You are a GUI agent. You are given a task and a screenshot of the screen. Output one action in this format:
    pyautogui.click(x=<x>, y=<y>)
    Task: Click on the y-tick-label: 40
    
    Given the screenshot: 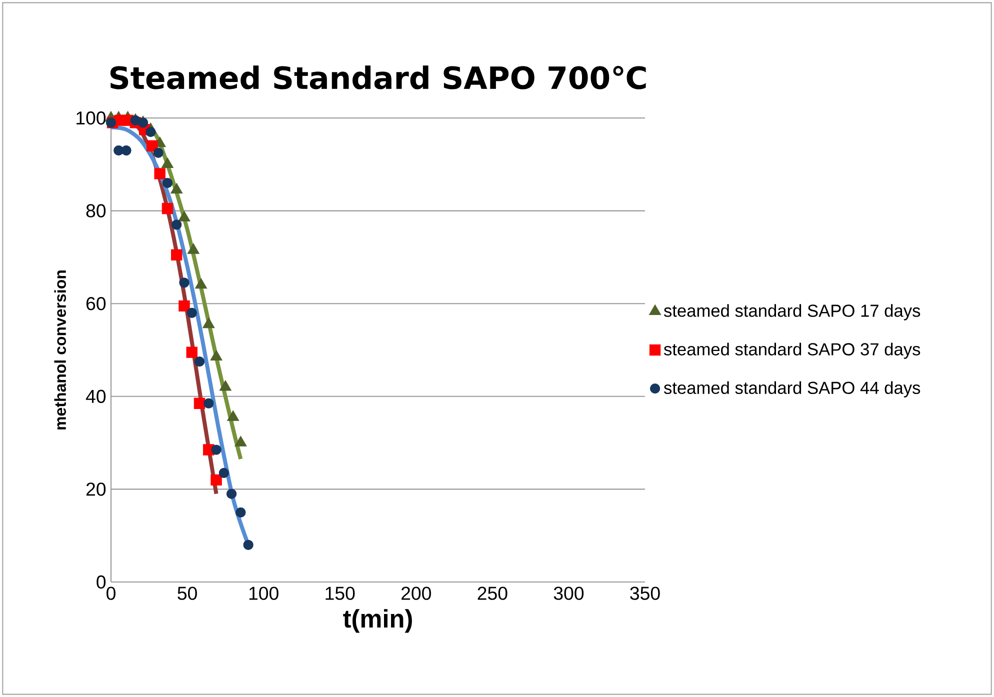 What is the action you would take?
    pyautogui.click(x=96, y=397)
    